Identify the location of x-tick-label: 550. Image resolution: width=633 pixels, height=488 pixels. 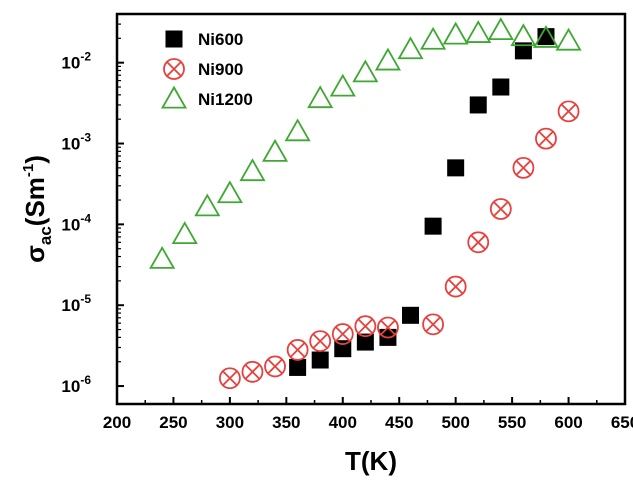
(512, 422).